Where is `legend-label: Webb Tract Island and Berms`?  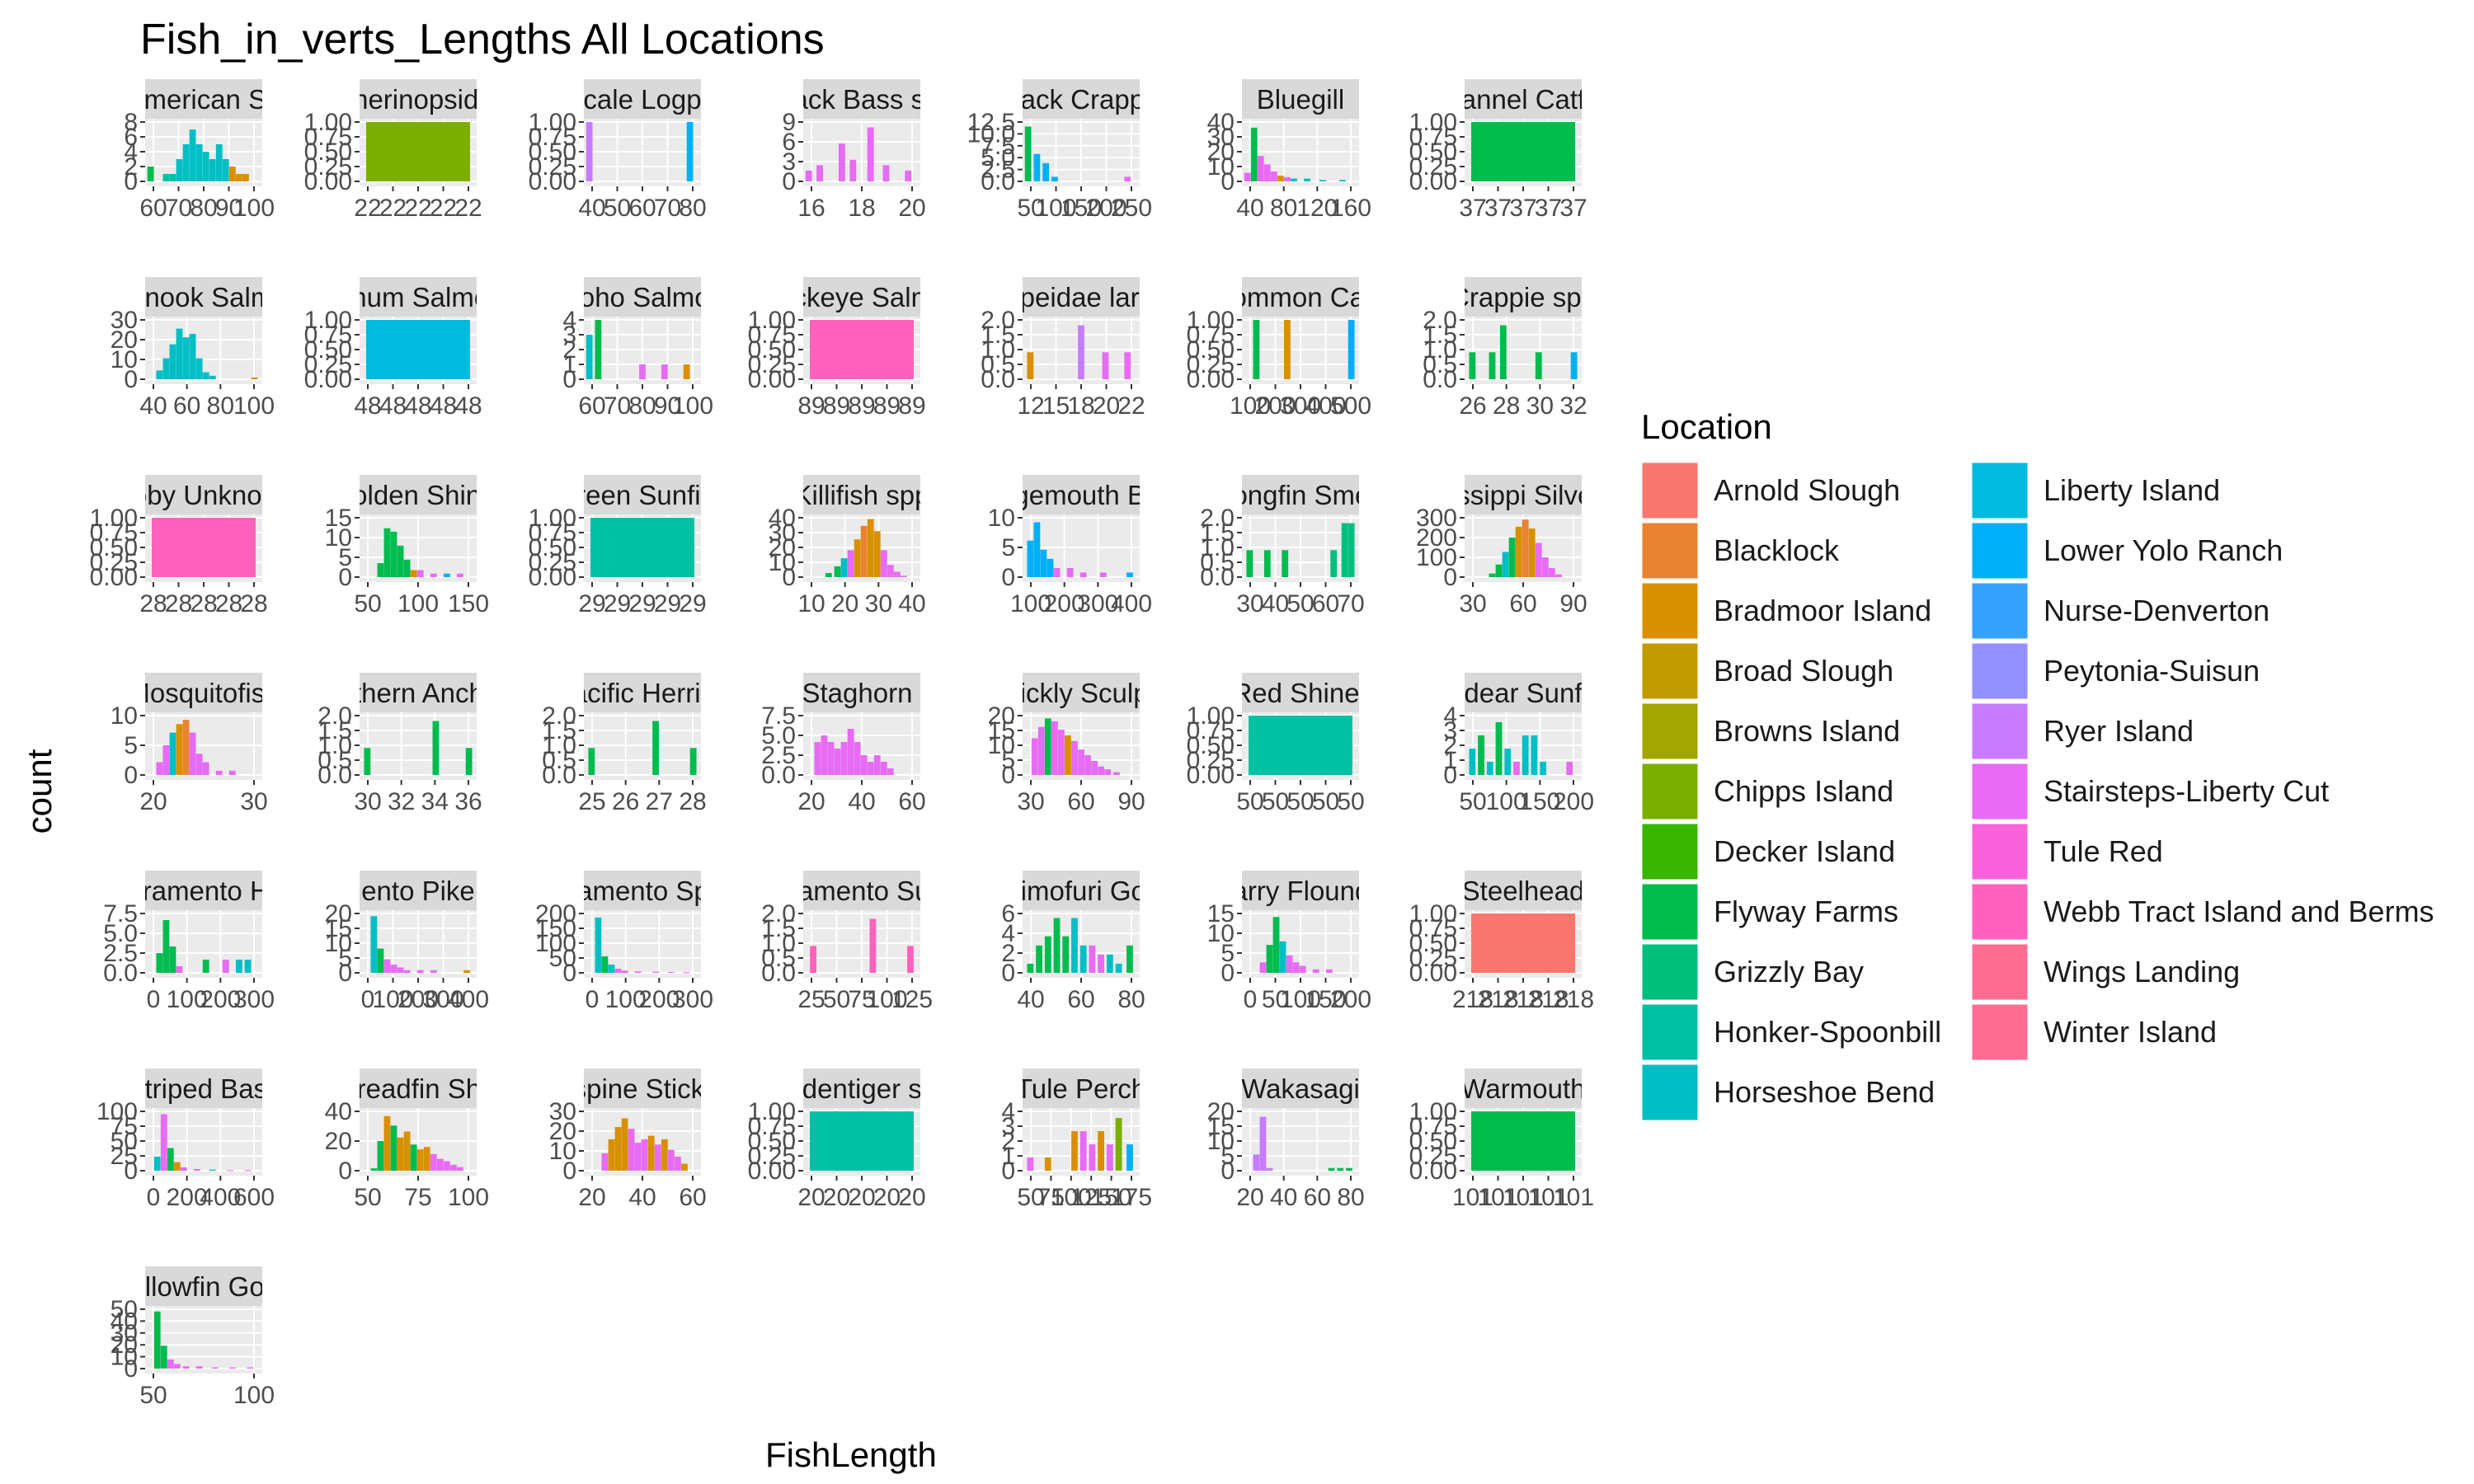
legend-label: Webb Tract Island and Berms is located at coordinates (2239, 911).